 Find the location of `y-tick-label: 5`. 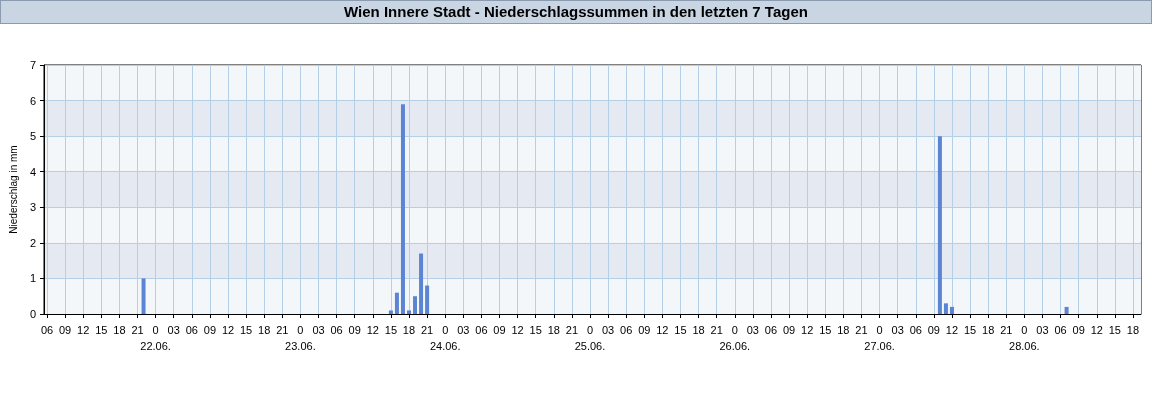

y-tick-label: 5 is located at coordinates (32, 136).